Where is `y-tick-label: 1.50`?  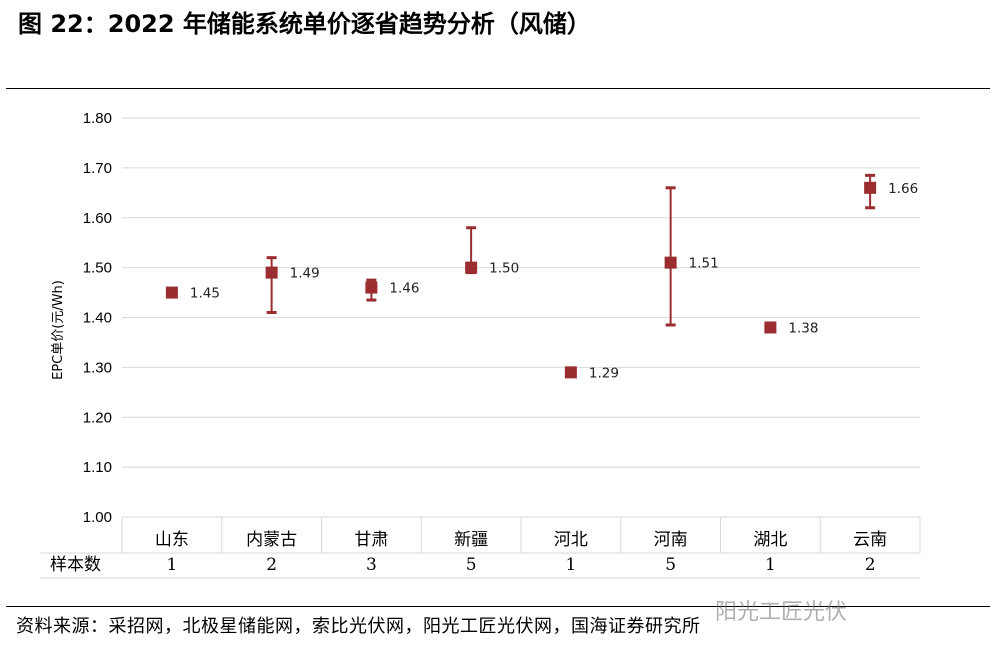
y-tick-label: 1.50 is located at coordinates (97, 268).